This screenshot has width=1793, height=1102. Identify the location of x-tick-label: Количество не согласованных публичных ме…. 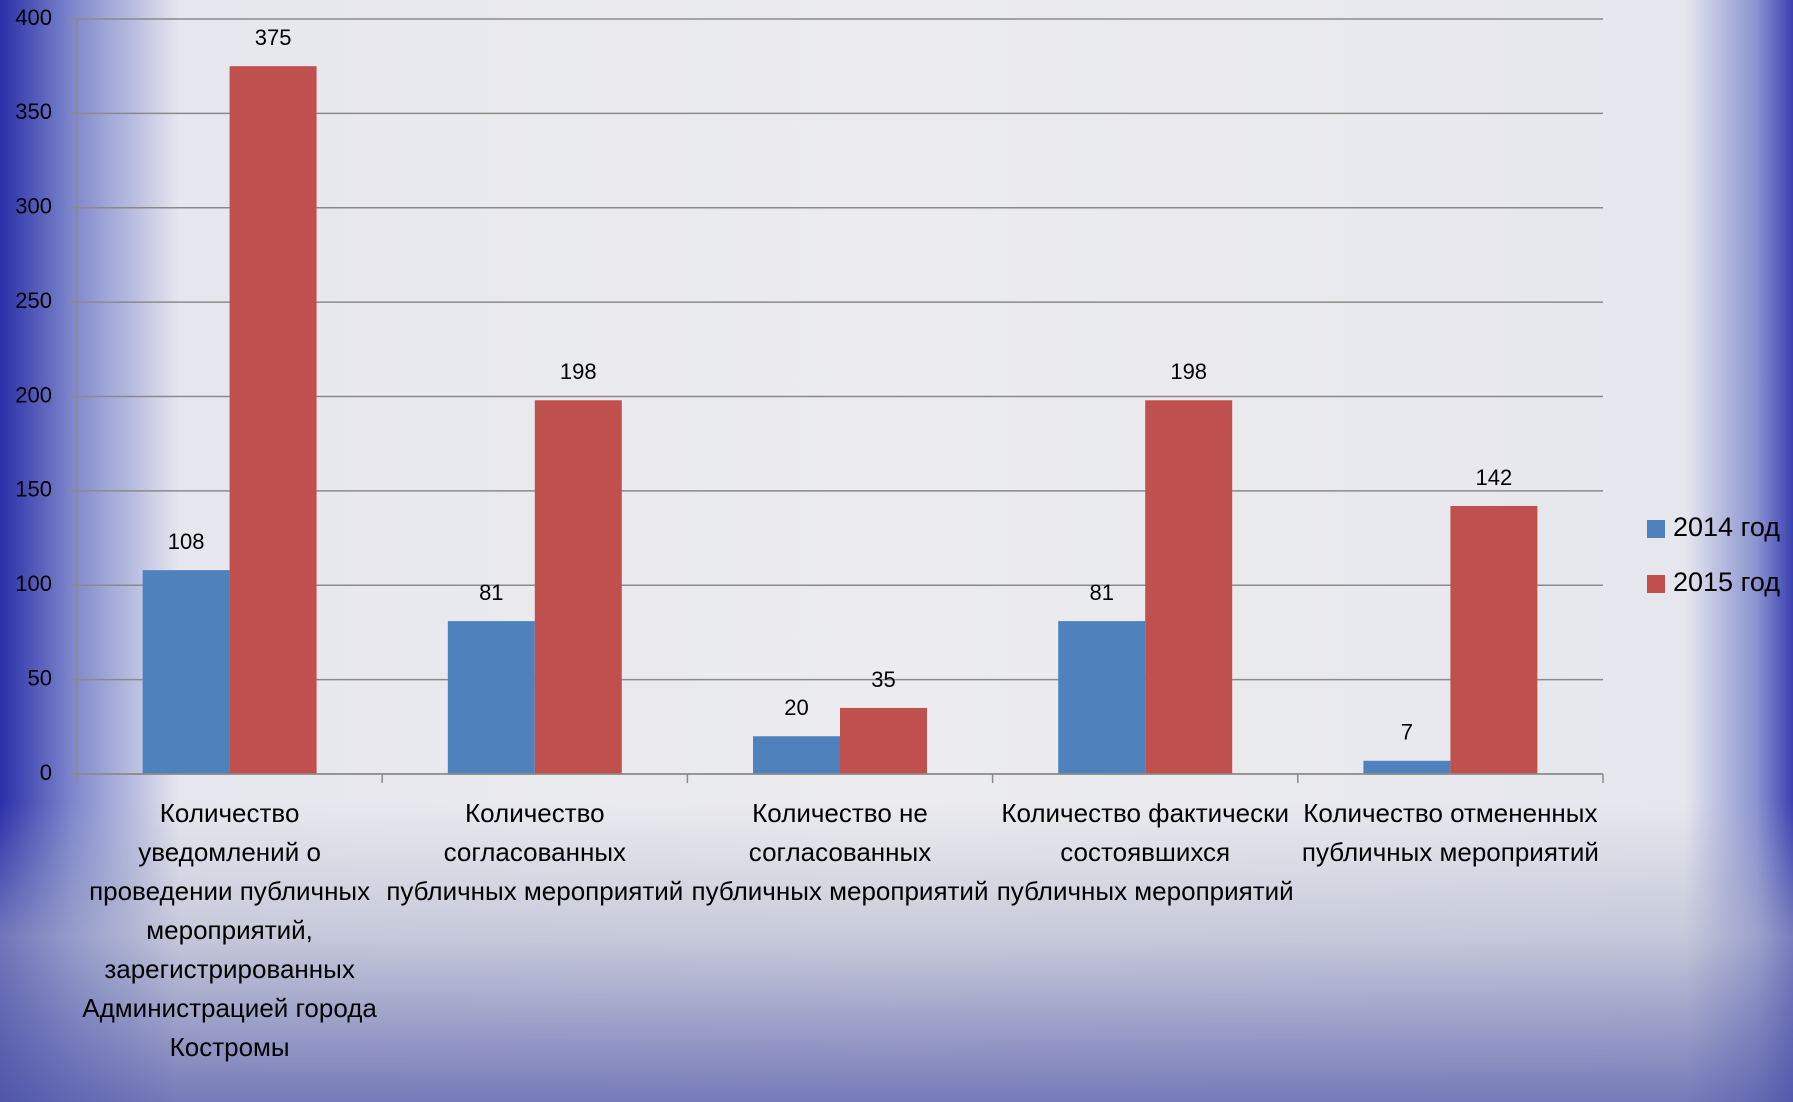
(840, 852).